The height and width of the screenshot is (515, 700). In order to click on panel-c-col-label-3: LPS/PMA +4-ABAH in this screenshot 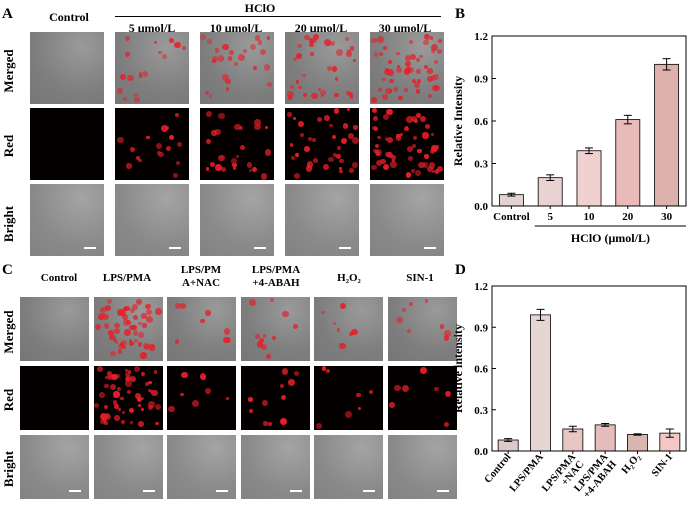, I will do `click(276, 276)`.